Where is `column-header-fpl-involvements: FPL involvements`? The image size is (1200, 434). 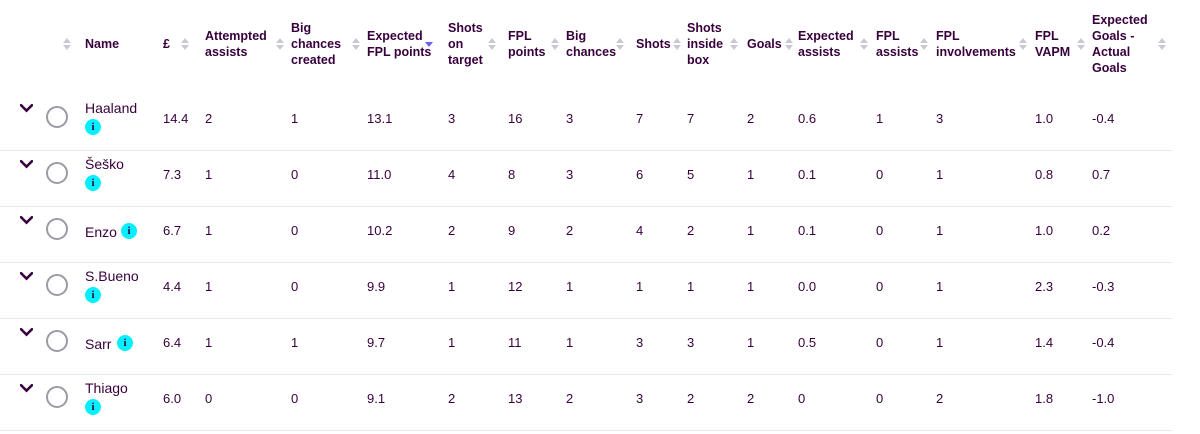
column-header-fpl-involvements: FPL involvements is located at coordinates (976, 44).